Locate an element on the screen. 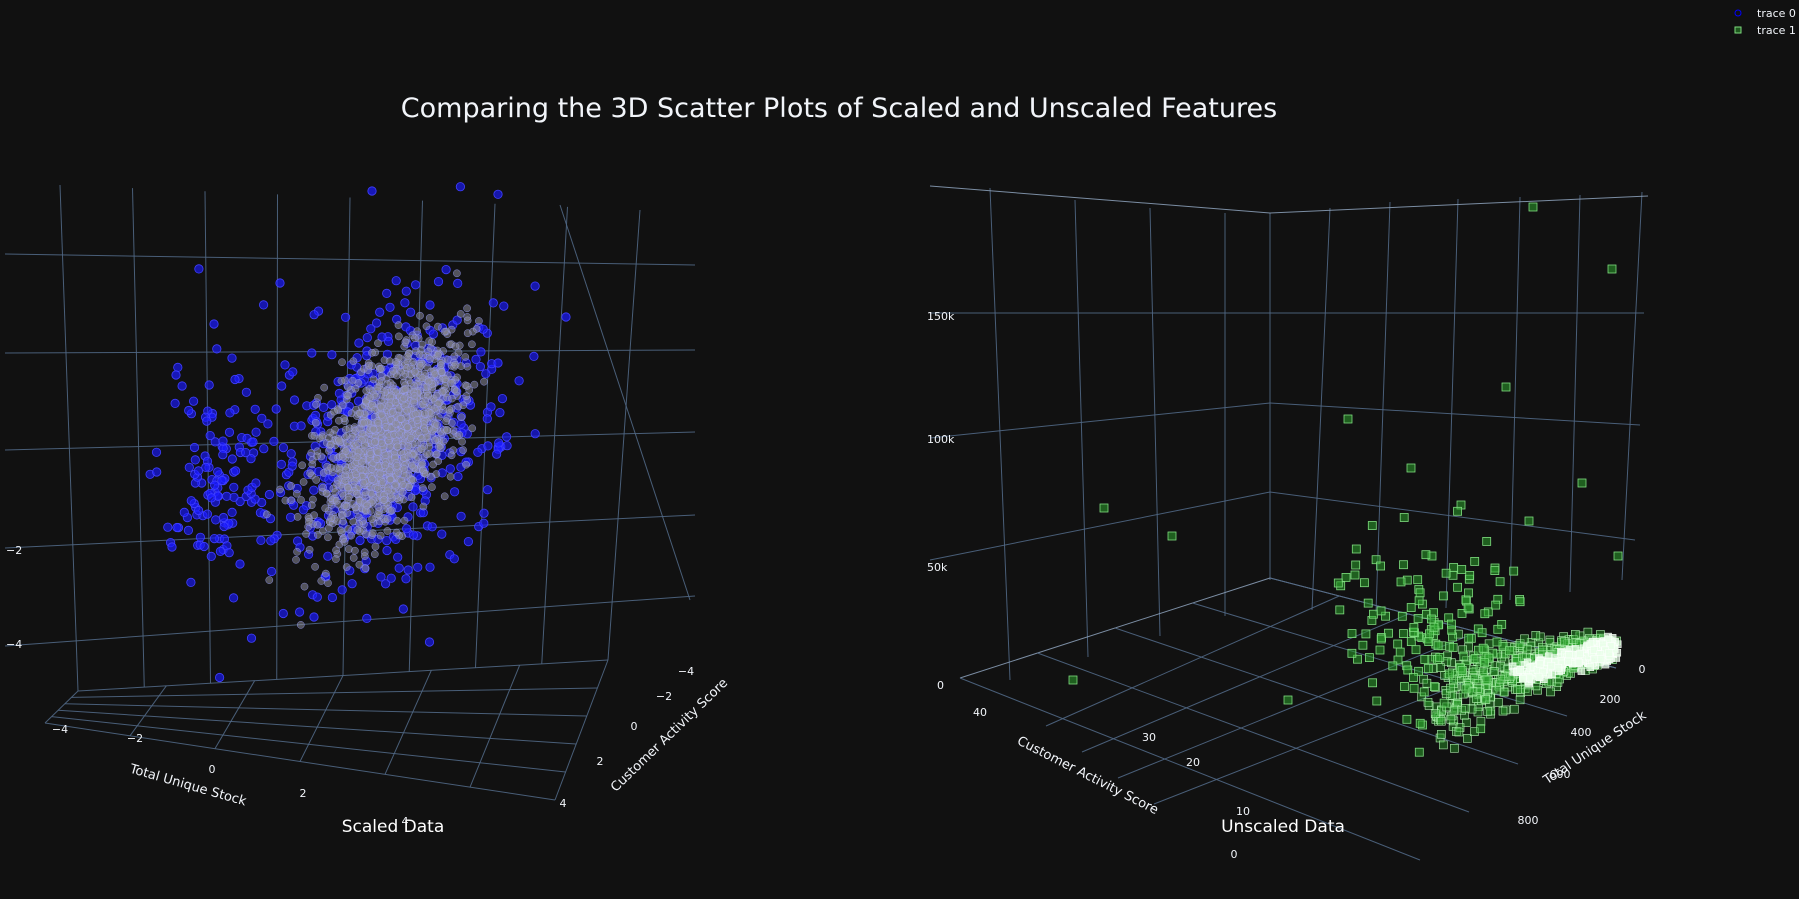  unscaled-x-tick: 0 is located at coordinates (1234, 854).